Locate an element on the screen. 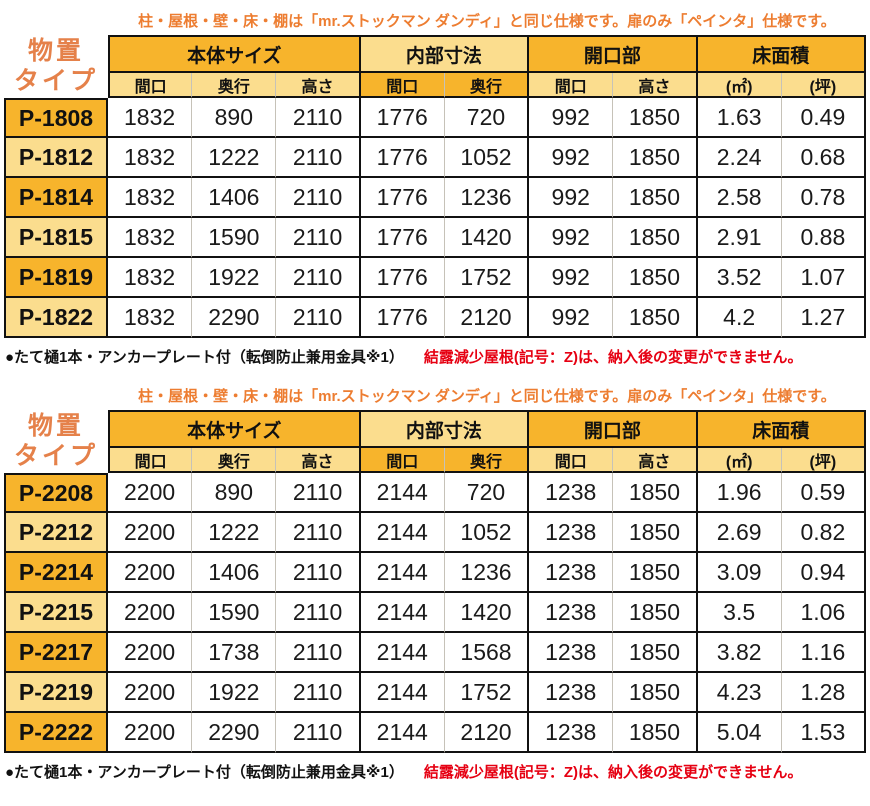 The height and width of the screenshot is (806, 870). row-header-title-line: 物置 is located at coordinates (55, 51).